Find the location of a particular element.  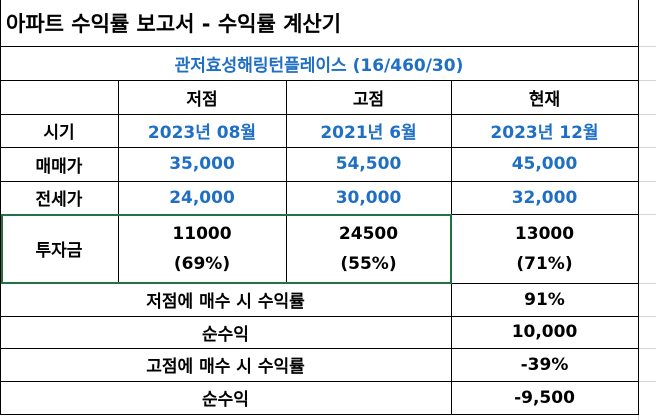

property-name: 관저효성해링턴플레이스 (16/460/30) is located at coordinates (319, 65).